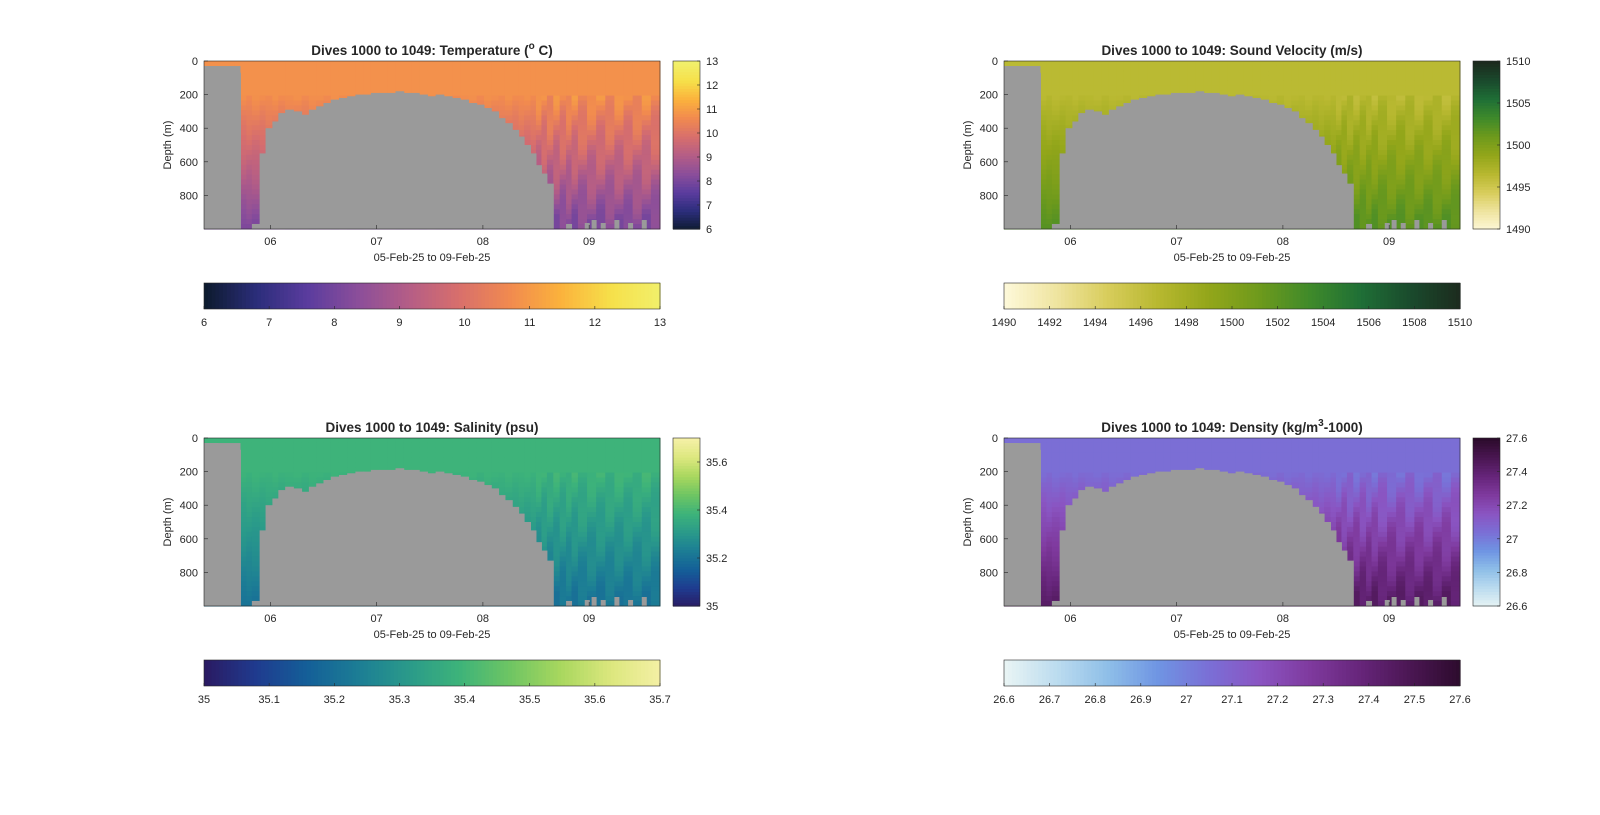 This screenshot has width=1600, height=815. I want to click on horizontal-colorbar-tick-label: 9, so click(399, 323).